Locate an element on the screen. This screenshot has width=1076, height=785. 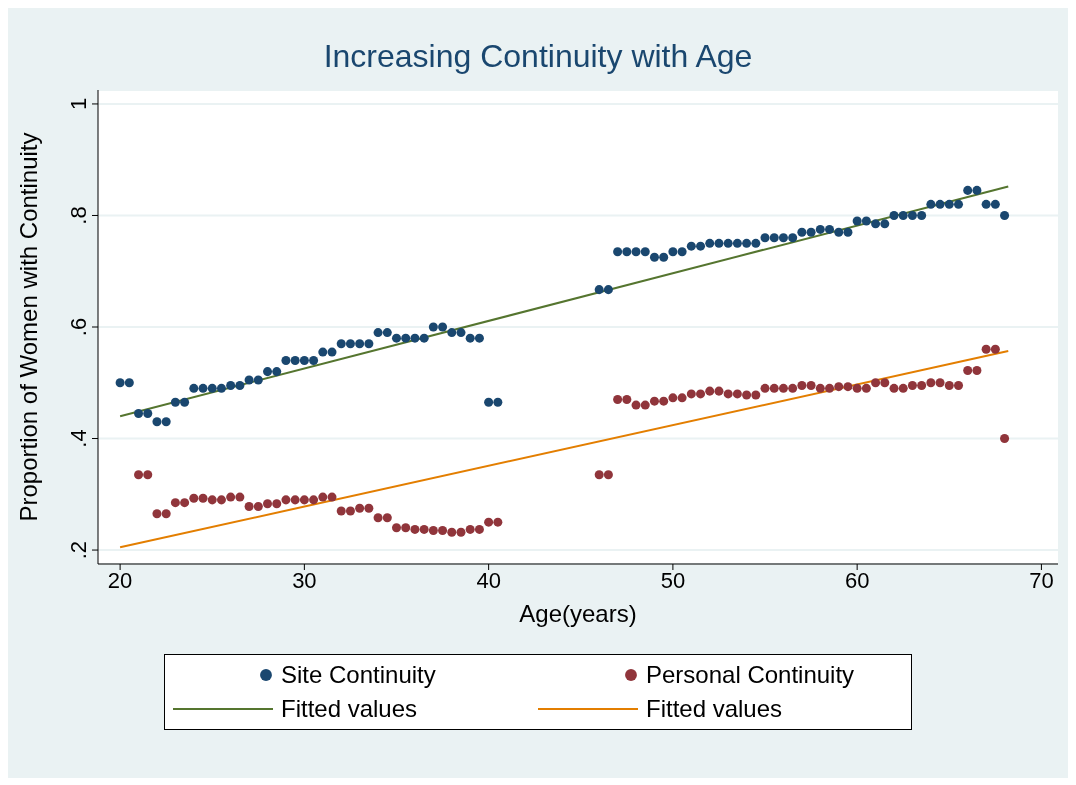
y-tick-label: .6 is located at coordinates (78, 327).